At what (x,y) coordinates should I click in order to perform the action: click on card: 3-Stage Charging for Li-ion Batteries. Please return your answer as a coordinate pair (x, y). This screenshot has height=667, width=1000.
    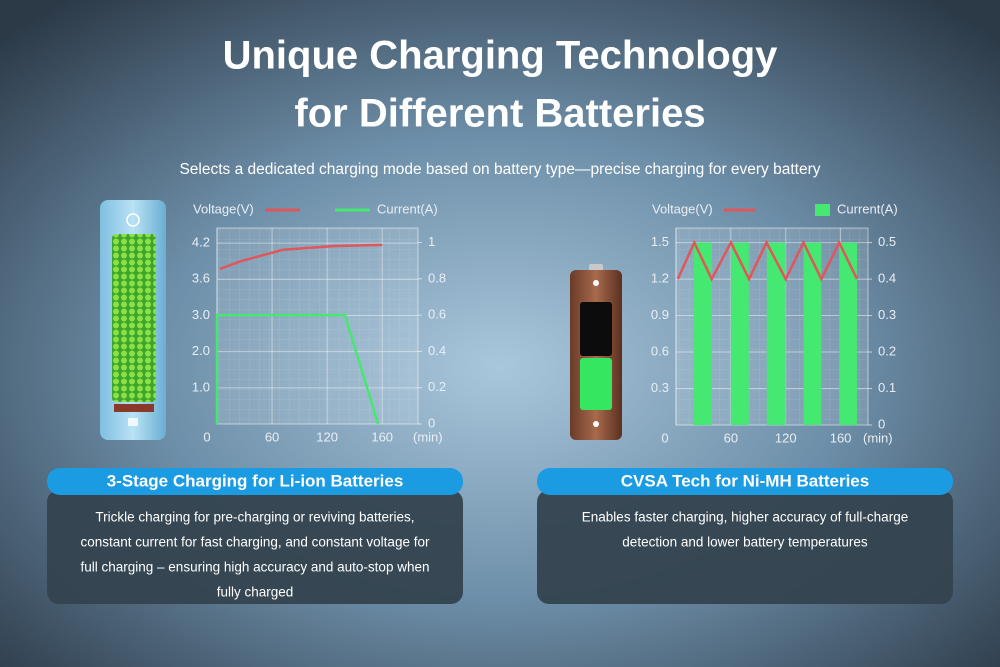
    Looking at the image, I should click on (255, 536).